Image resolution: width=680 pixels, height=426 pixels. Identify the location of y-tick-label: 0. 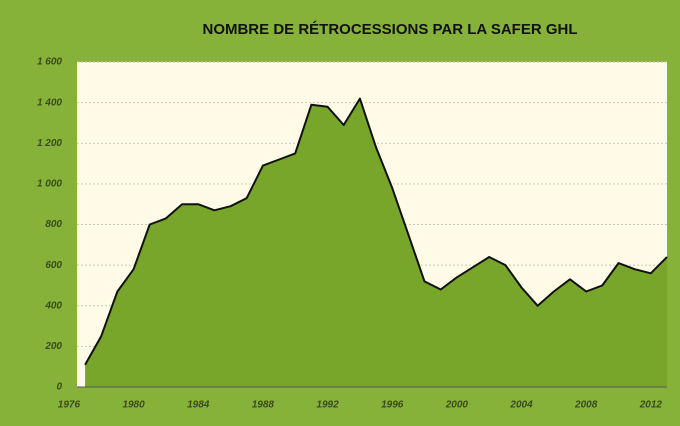
(59, 387).